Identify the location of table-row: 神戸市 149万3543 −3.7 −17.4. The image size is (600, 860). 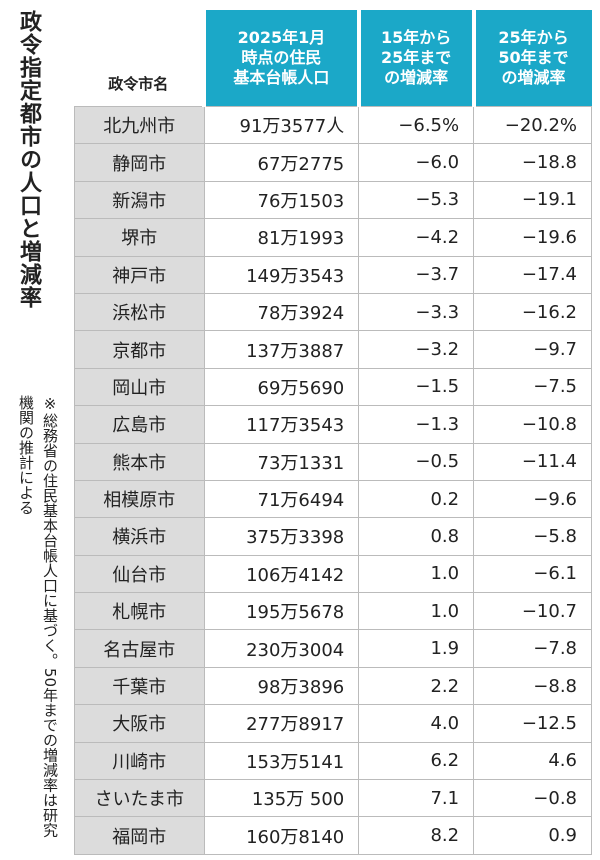
(333, 274).